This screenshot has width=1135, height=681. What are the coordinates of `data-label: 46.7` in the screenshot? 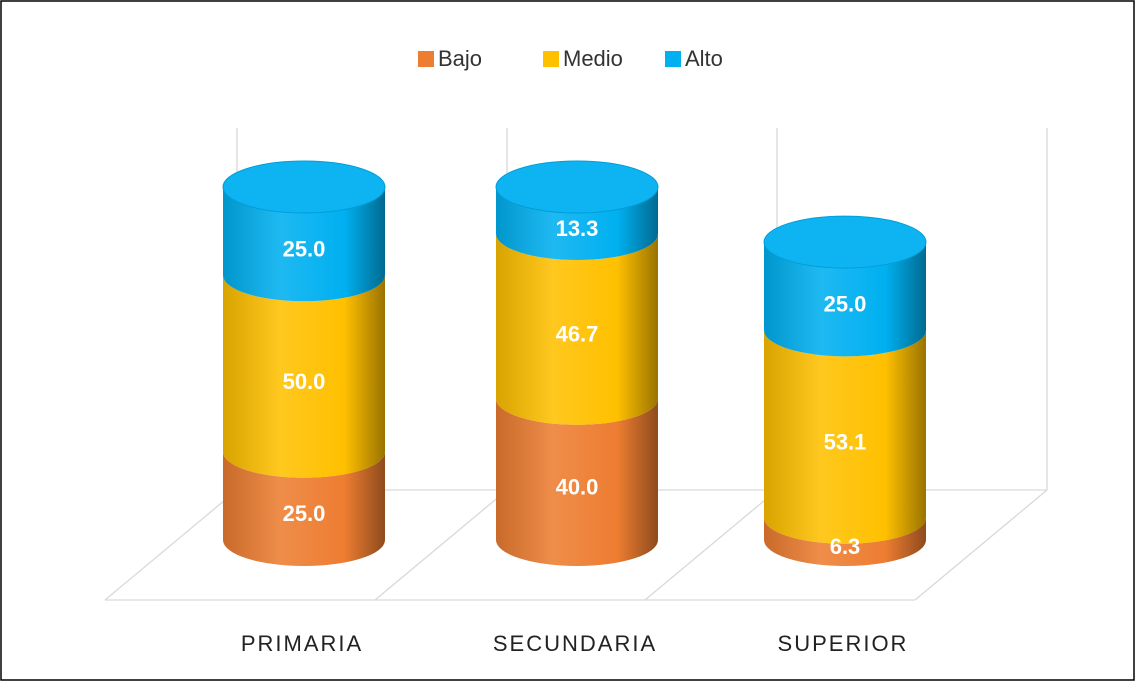 It's located at (577, 334).